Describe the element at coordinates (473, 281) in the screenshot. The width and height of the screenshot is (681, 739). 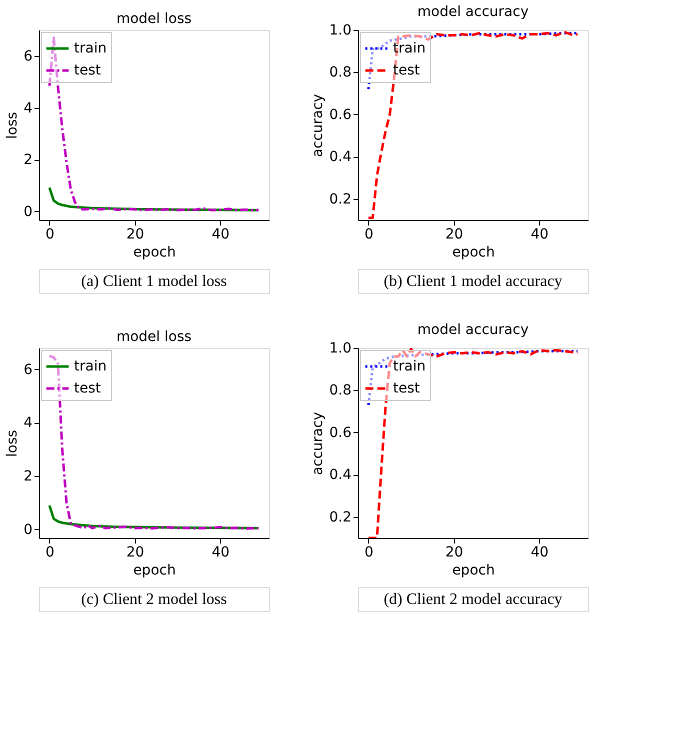
I see `text: (b) Client 1 model accuracy` at that location.